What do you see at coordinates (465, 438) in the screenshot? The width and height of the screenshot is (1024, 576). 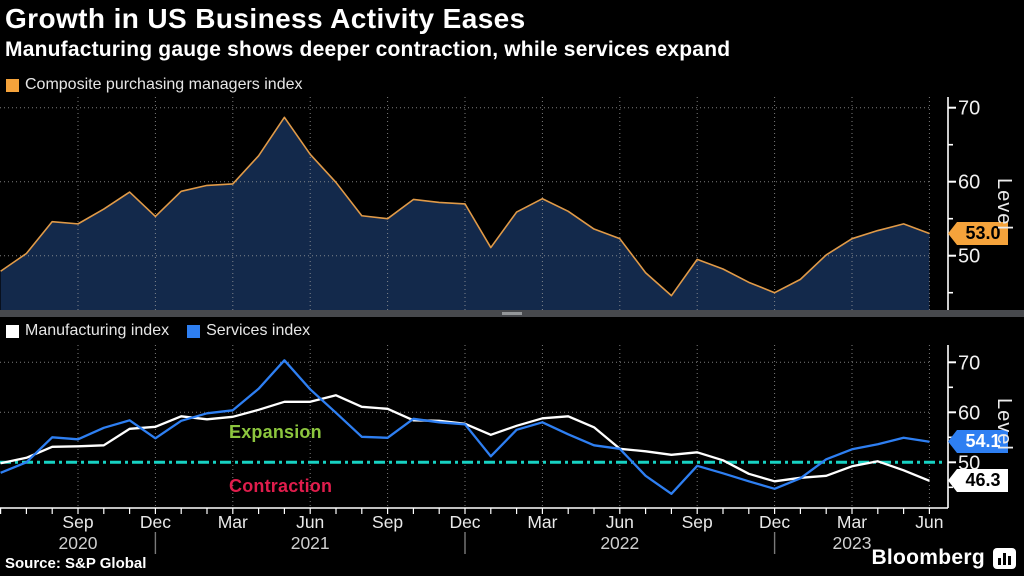 I see `manufacturing-index-series` at bounding box center [465, 438].